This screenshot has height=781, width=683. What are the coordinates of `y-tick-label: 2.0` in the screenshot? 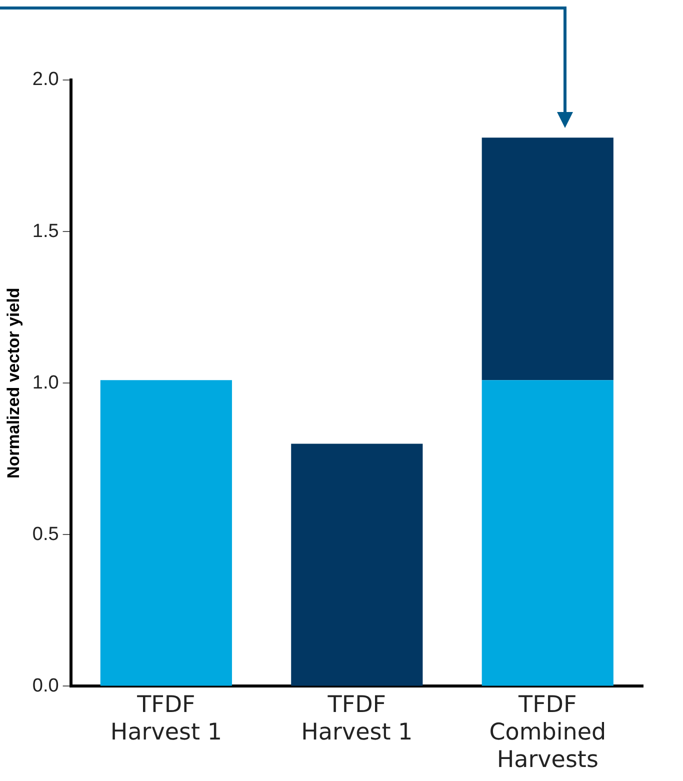 It's located at (45, 79).